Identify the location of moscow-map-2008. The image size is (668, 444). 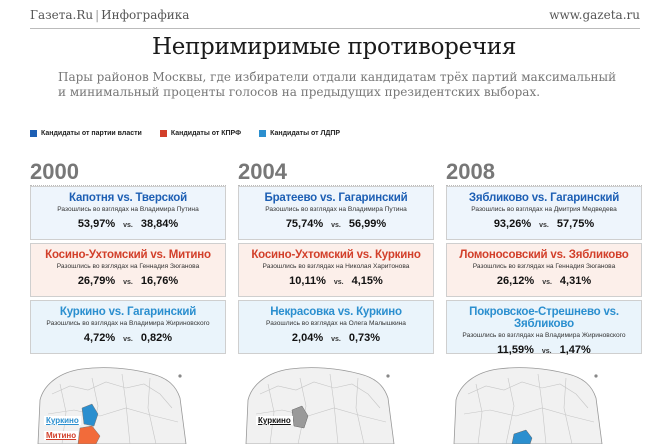
(528, 405).